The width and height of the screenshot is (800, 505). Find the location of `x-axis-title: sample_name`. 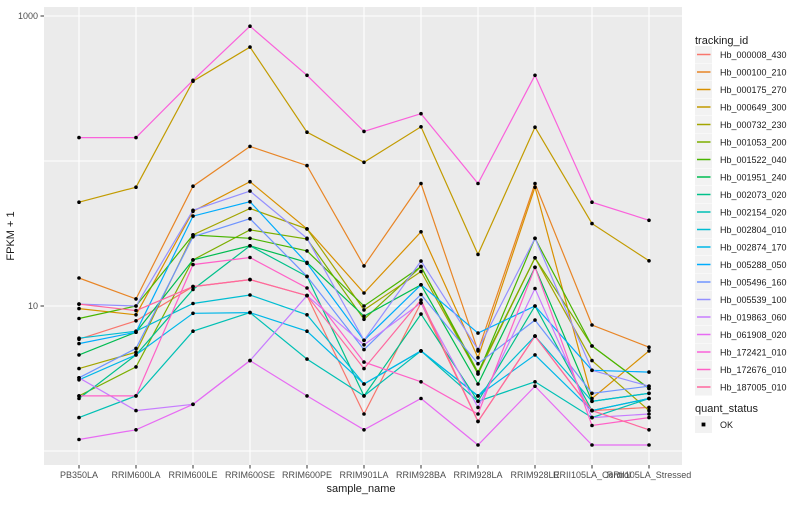

x-axis-title: sample_name is located at coordinates (360, 489).